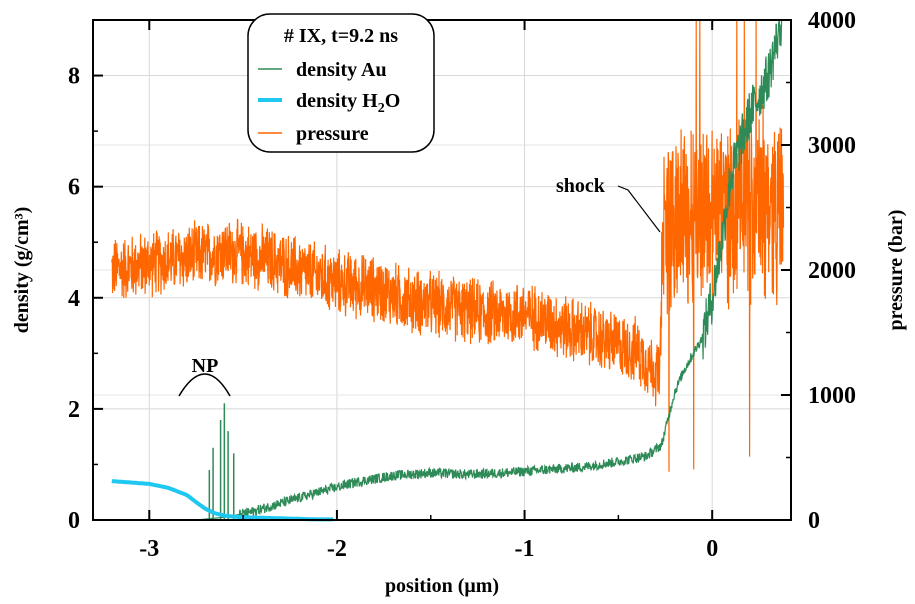  Describe the element at coordinates (74, 410) in the screenshot. I see `y-tick-label-1: 2` at that location.